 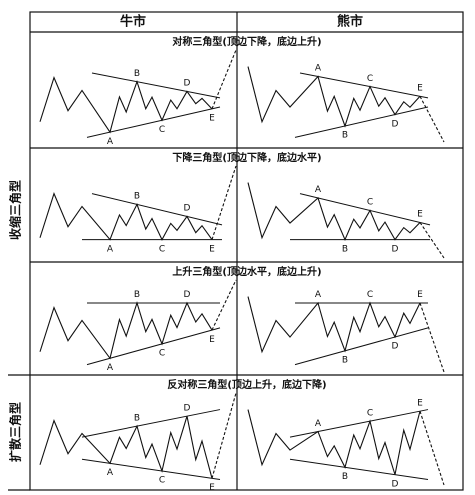 I want to click on bear-header: 熊市, so click(x=350, y=22).